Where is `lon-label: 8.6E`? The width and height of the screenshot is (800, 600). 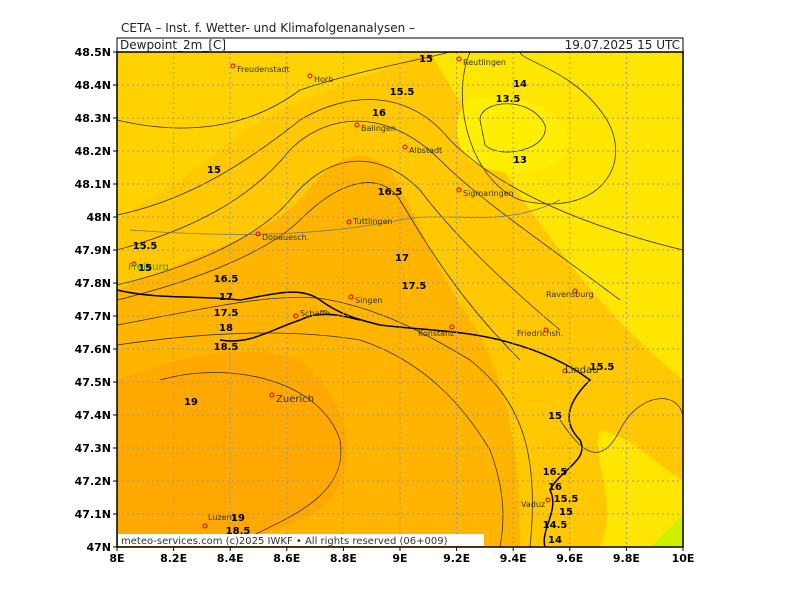 lon-label: 8.6E is located at coordinates (286, 558).